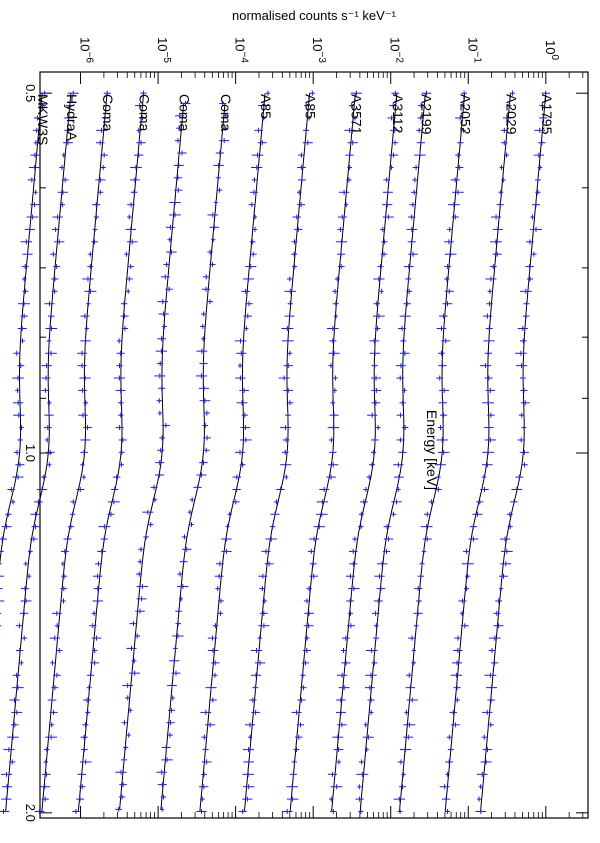 This screenshot has height=843, width=600. I want to click on series-a2199: A2199, so click(394, 452).